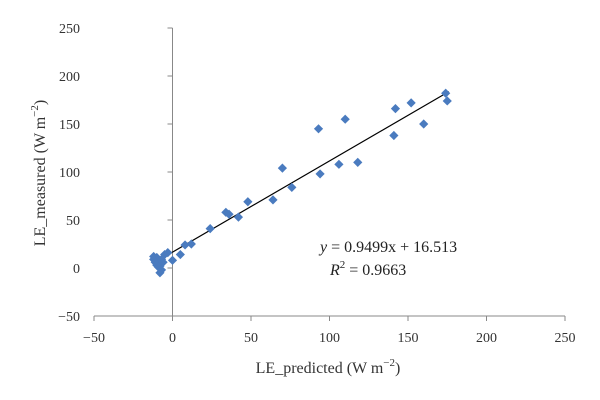  I want to click on x-tick-label: −50, so click(94, 338).